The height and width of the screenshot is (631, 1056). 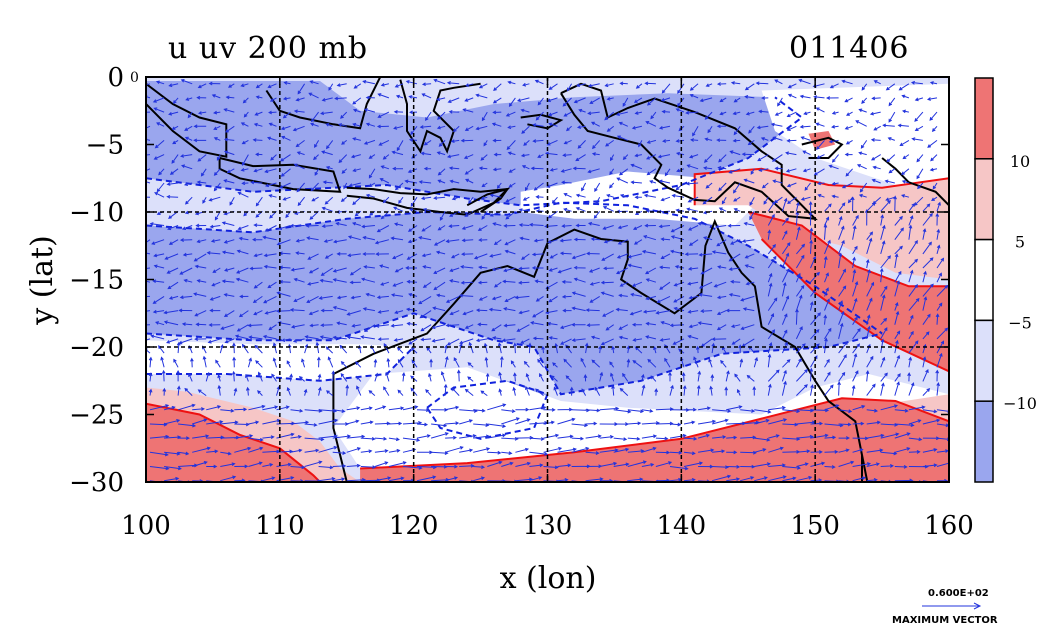 I want to click on x-tick-label: 140, so click(x=682, y=526).